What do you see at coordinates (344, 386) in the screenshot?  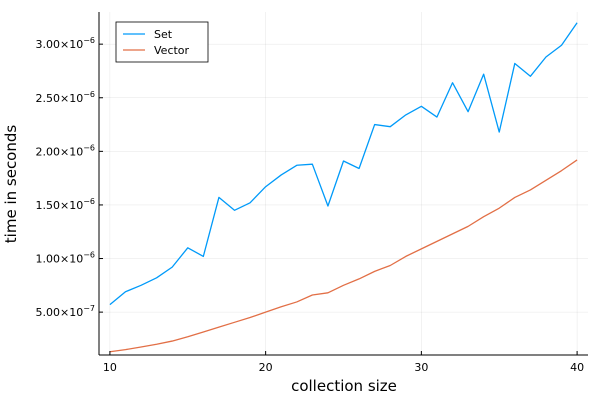 I see `x-axis-title: collection size` at bounding box center [344, 386].